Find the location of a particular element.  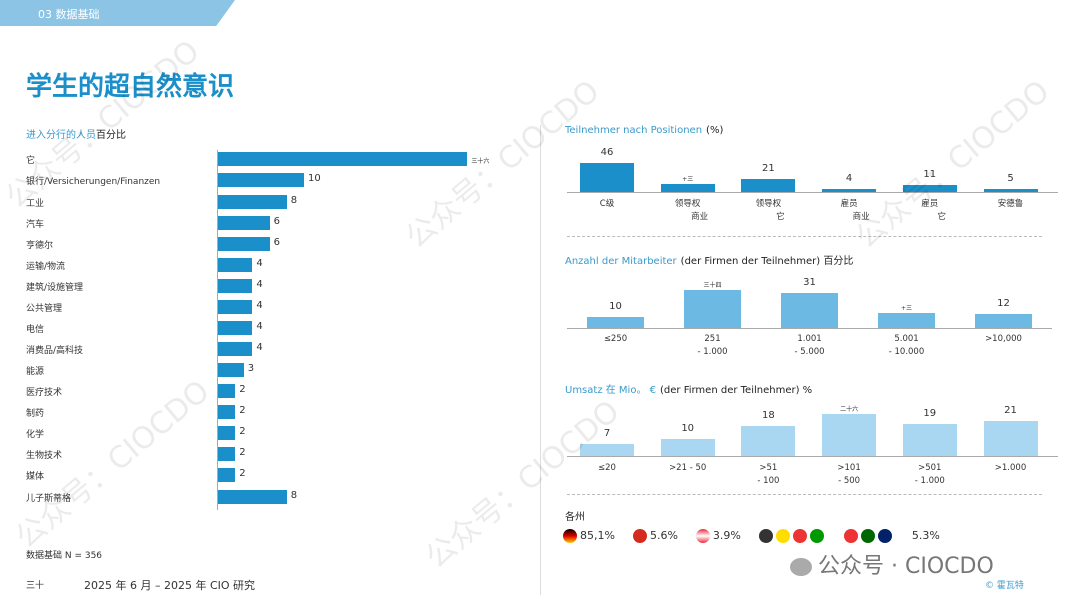

category-label: >1.000 is located at coordinates (1010, 468).